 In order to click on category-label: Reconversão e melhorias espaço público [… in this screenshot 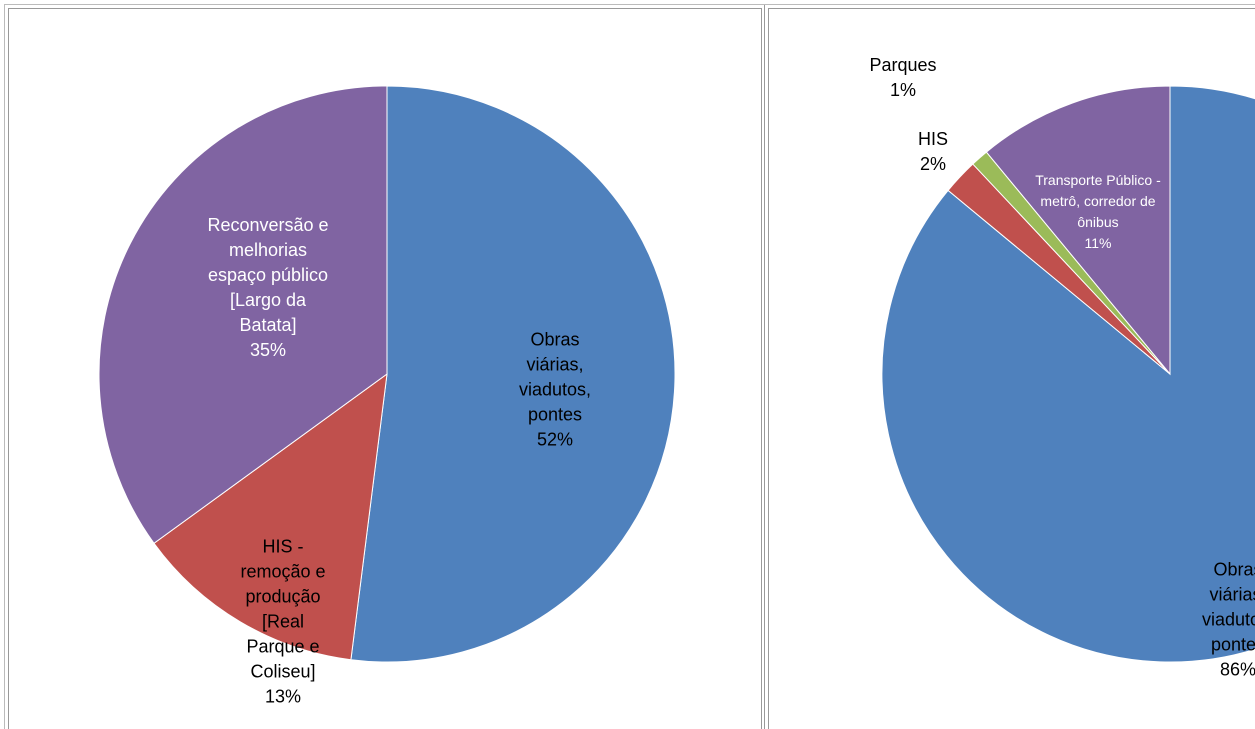, I will do `click(268, 275)`.